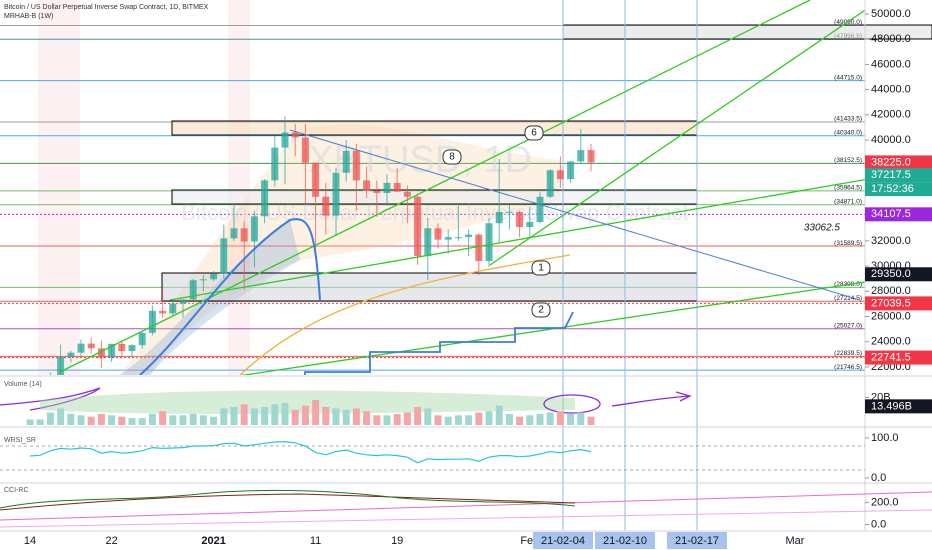  I want to click on y-tick-label: 28000.0, so click(891, 291).